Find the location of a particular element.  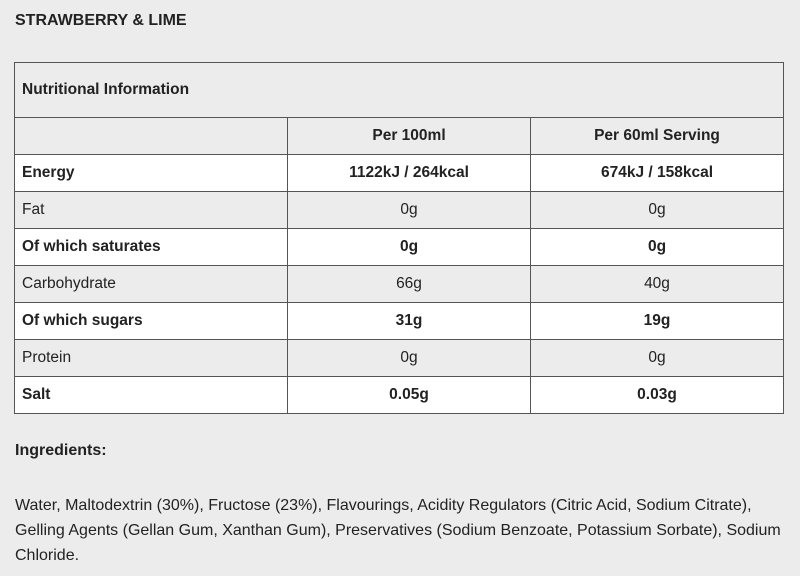

column-header is located at coordinates (151, 136).